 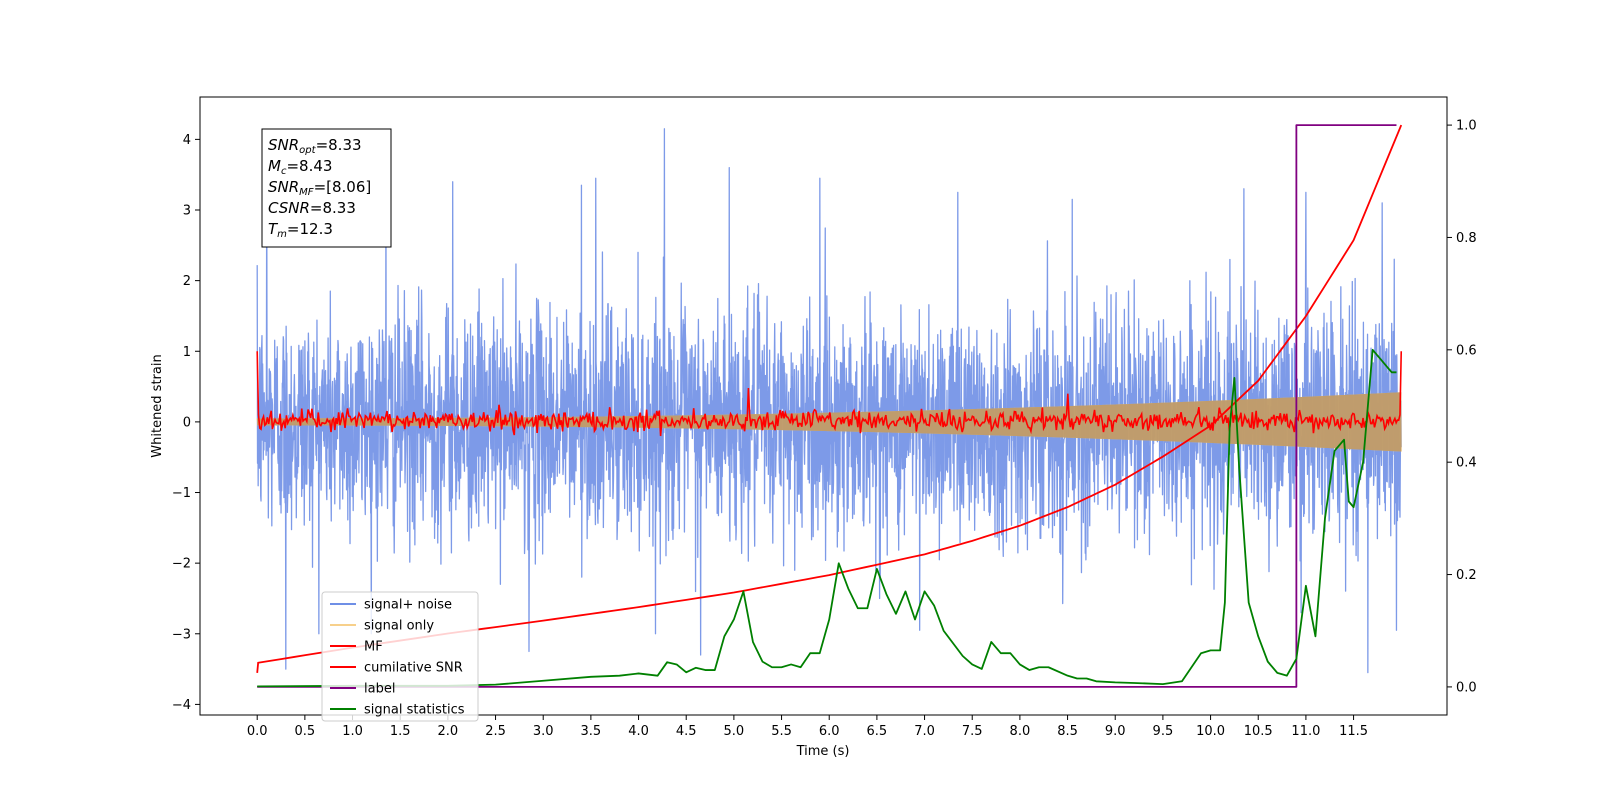 What do you see at coordinates (734, 731) in the screenshot?
I see `x-tick-label: 5.0` at bounding box center [734, 731].